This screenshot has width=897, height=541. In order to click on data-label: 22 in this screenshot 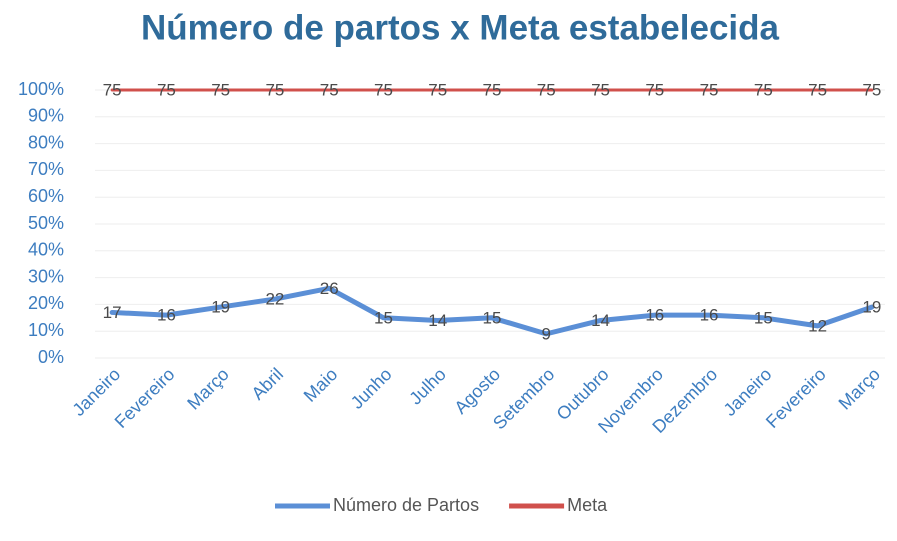, I will do `click(274, 299)`.